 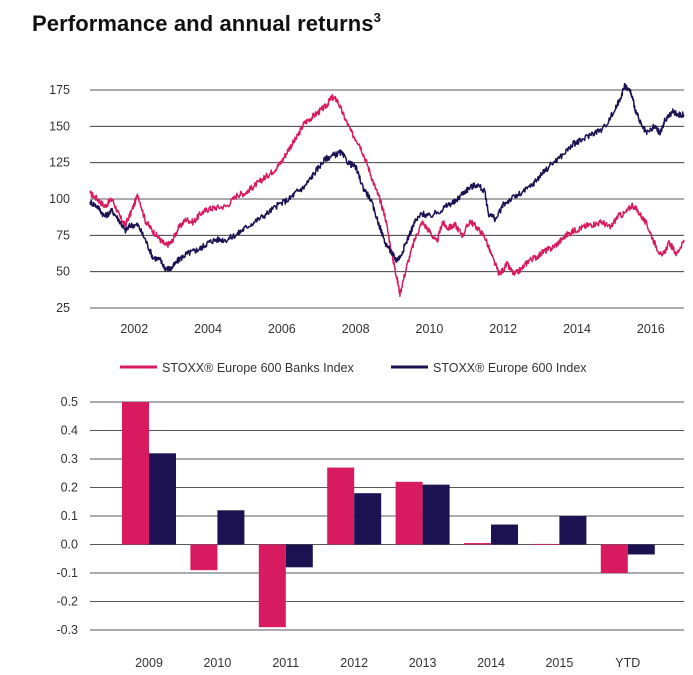 What do you see at coordinates (258, 368) in the screenshot?
I see `legend-label-banks: STOXX® Europe 600 Banks Index` at bounding box center [258, 368].